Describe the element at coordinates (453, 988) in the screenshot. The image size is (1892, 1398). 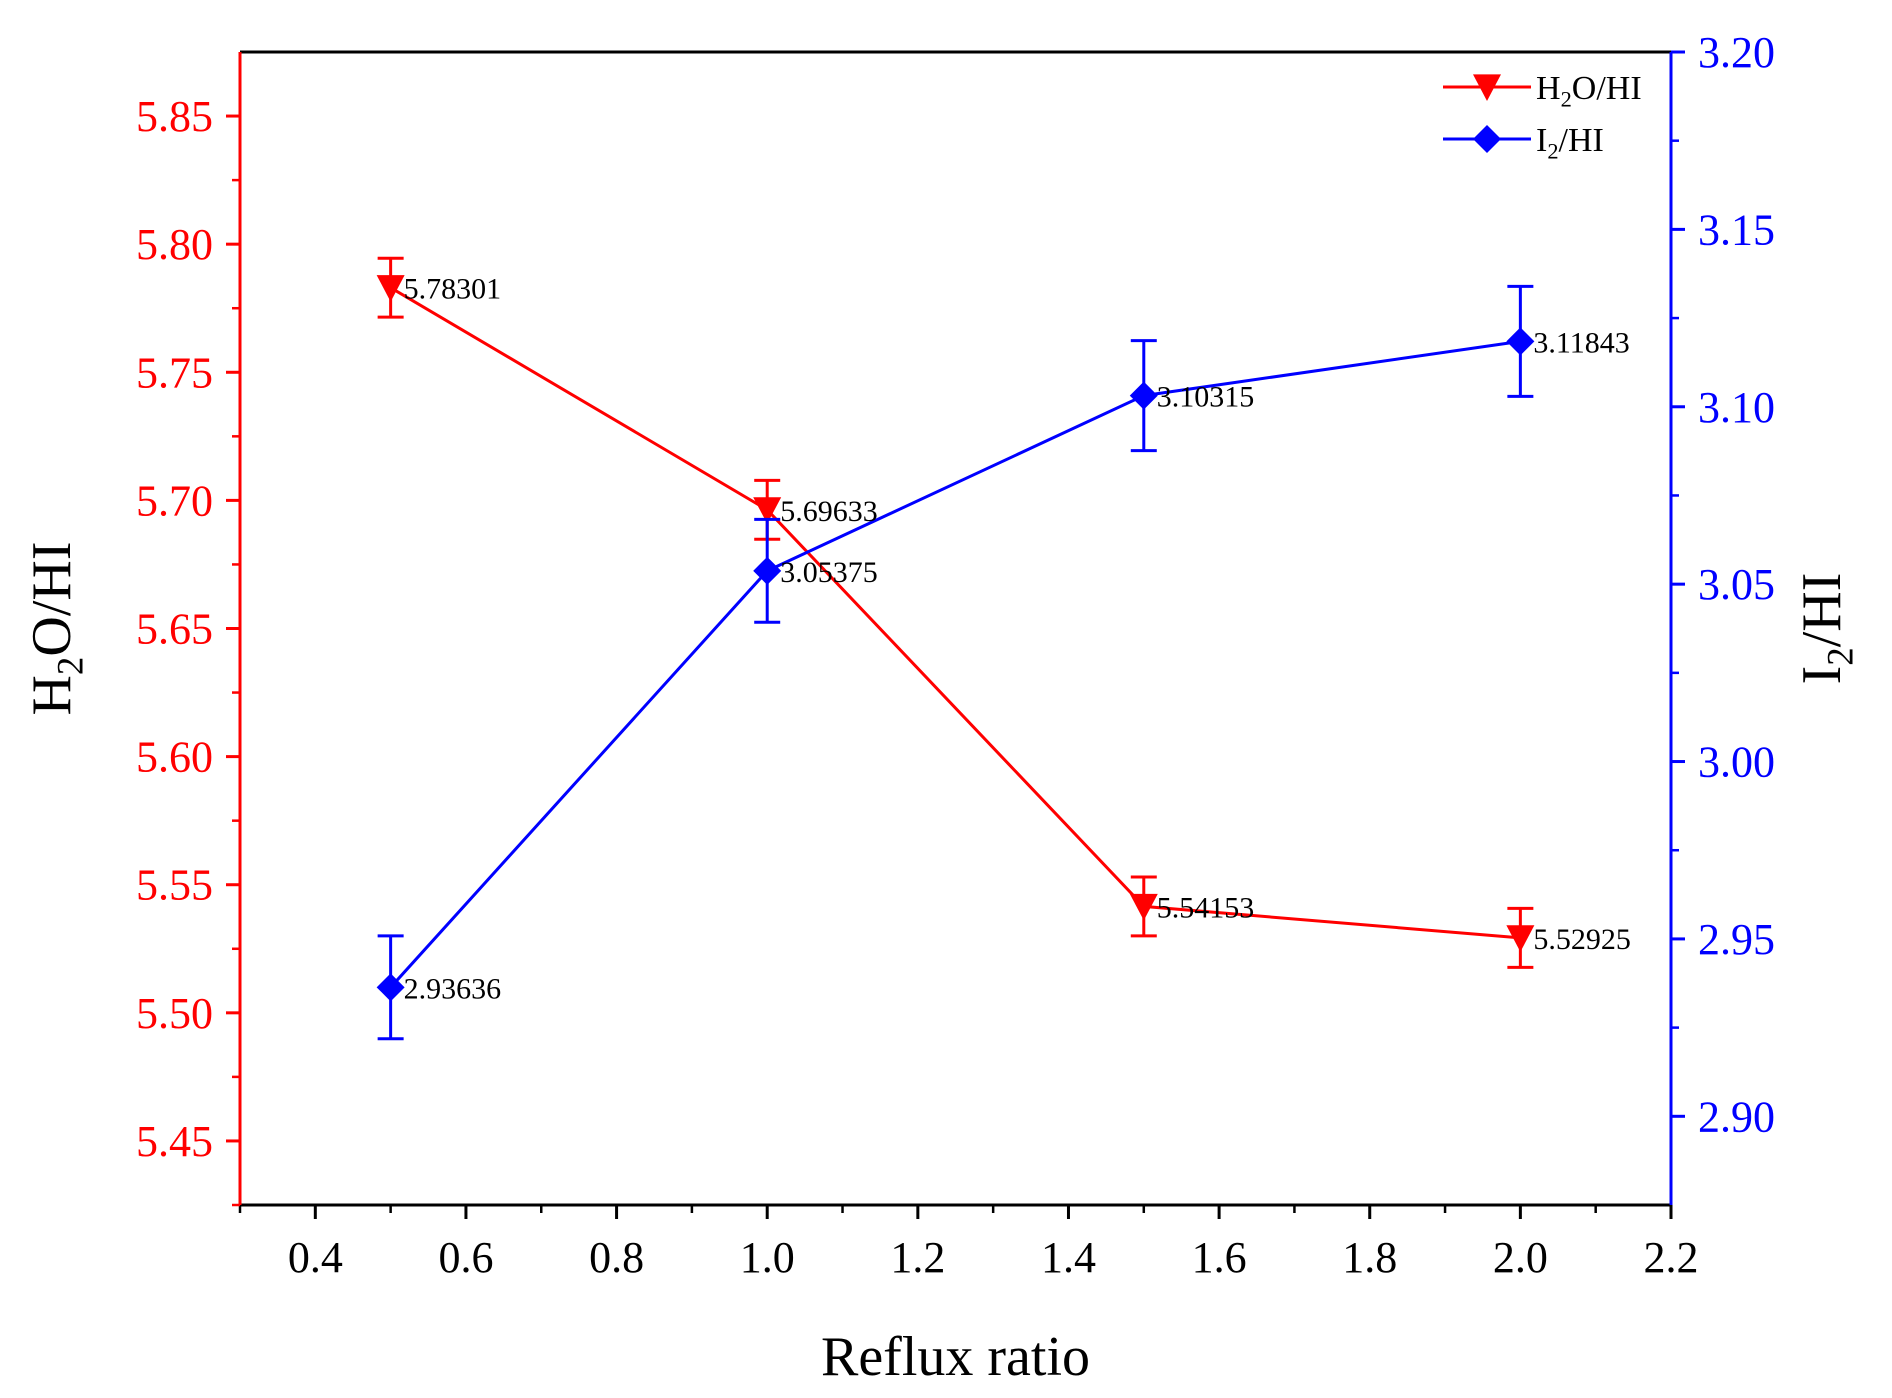
I see `data-label: 2.93636` at that location.